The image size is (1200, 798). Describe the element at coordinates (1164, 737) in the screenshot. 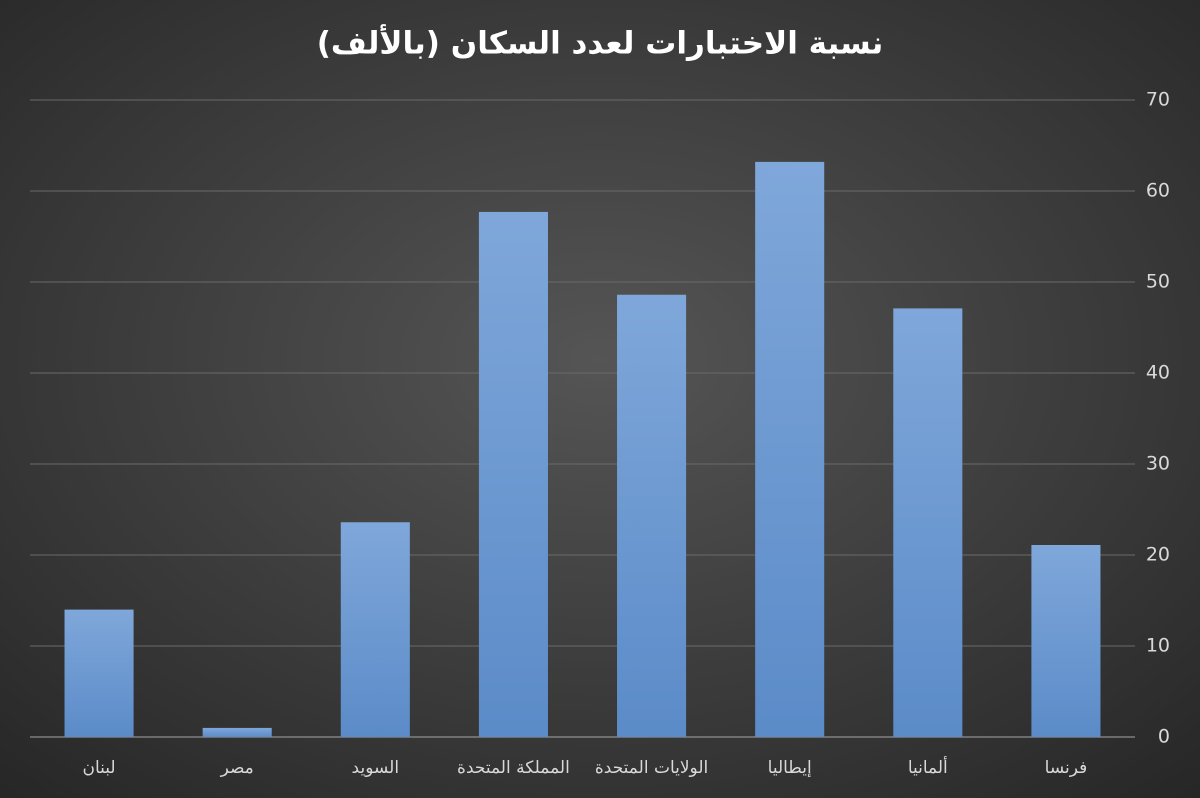

I see `y-tick-label: 0` at that location.